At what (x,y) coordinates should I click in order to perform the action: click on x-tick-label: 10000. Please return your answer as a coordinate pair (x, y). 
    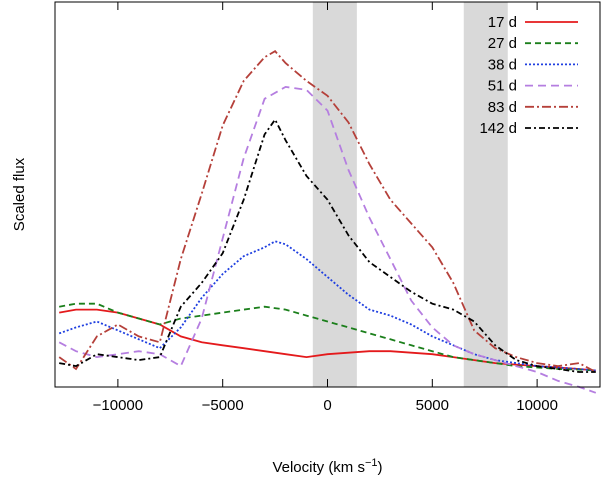
    Looking at the image, I should click on (537, 405).